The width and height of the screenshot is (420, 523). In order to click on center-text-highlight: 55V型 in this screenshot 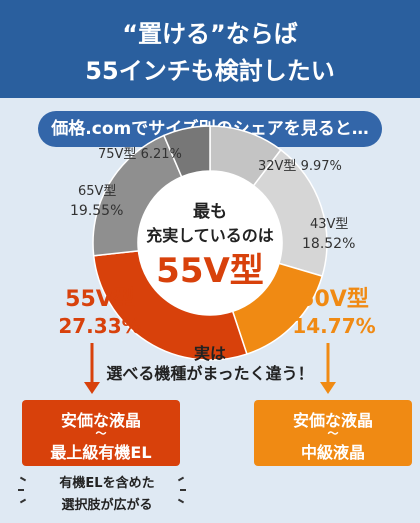, I will do `click(210, 271)`.